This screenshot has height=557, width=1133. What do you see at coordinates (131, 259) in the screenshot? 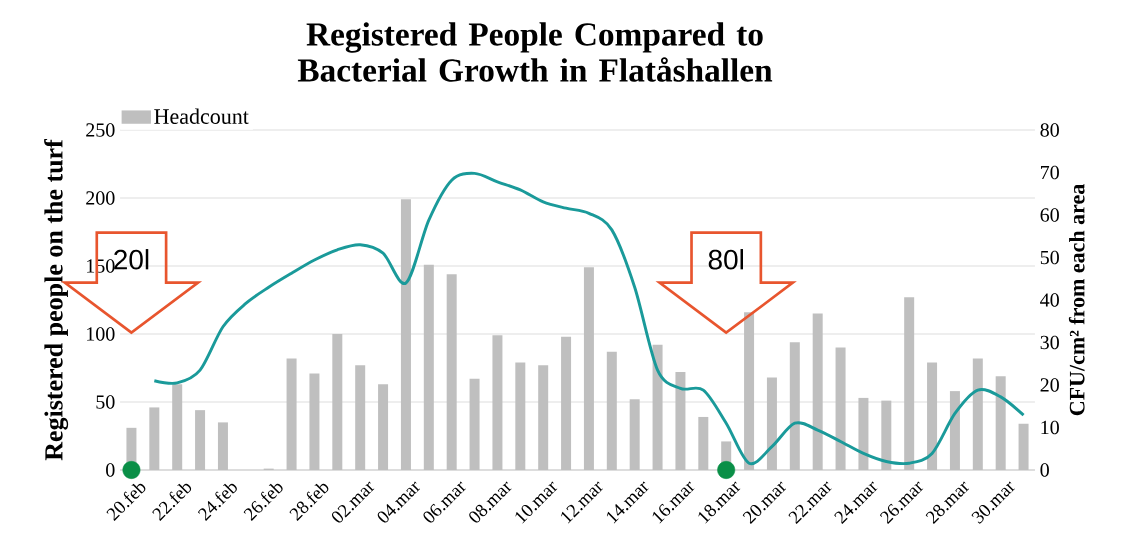
I see `annotation: 20l` at bounding box center [131, 259].